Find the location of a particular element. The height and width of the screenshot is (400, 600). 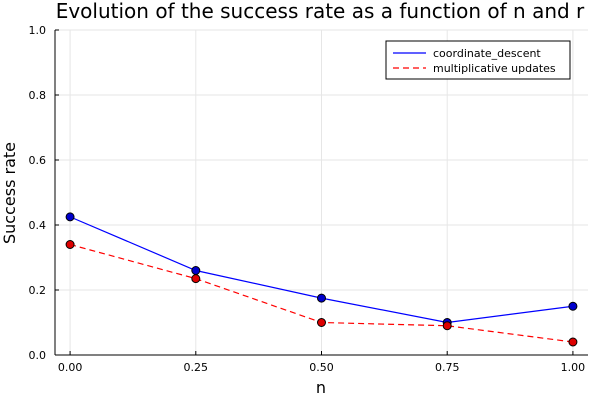

y-tick-label: 0.6 is located at coordinates (38, 160).